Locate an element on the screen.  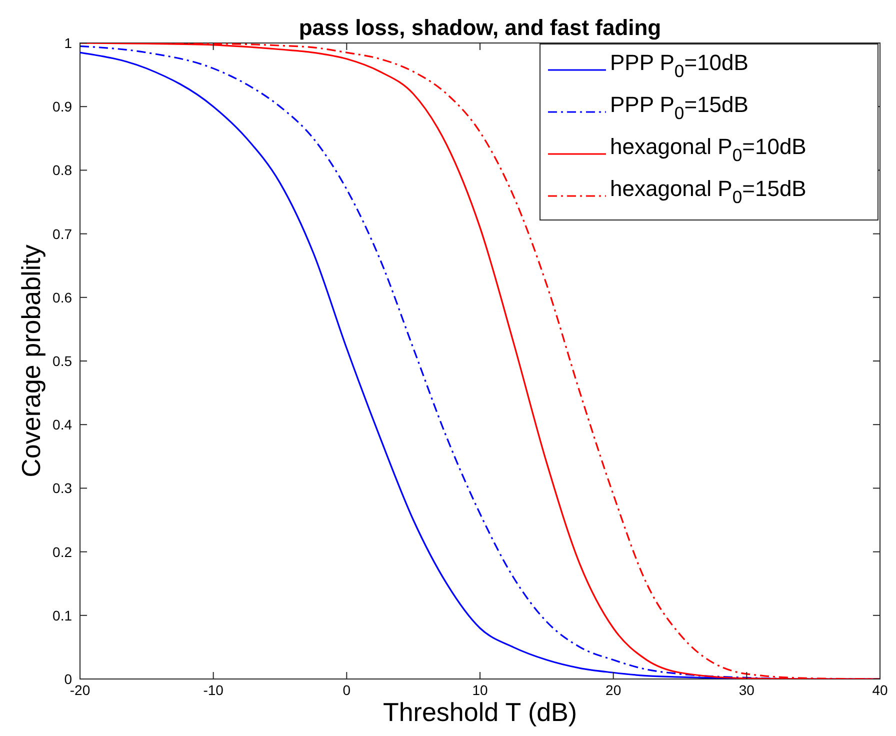
y-tick-label: 0.4 is located at coordinates (62, 424).